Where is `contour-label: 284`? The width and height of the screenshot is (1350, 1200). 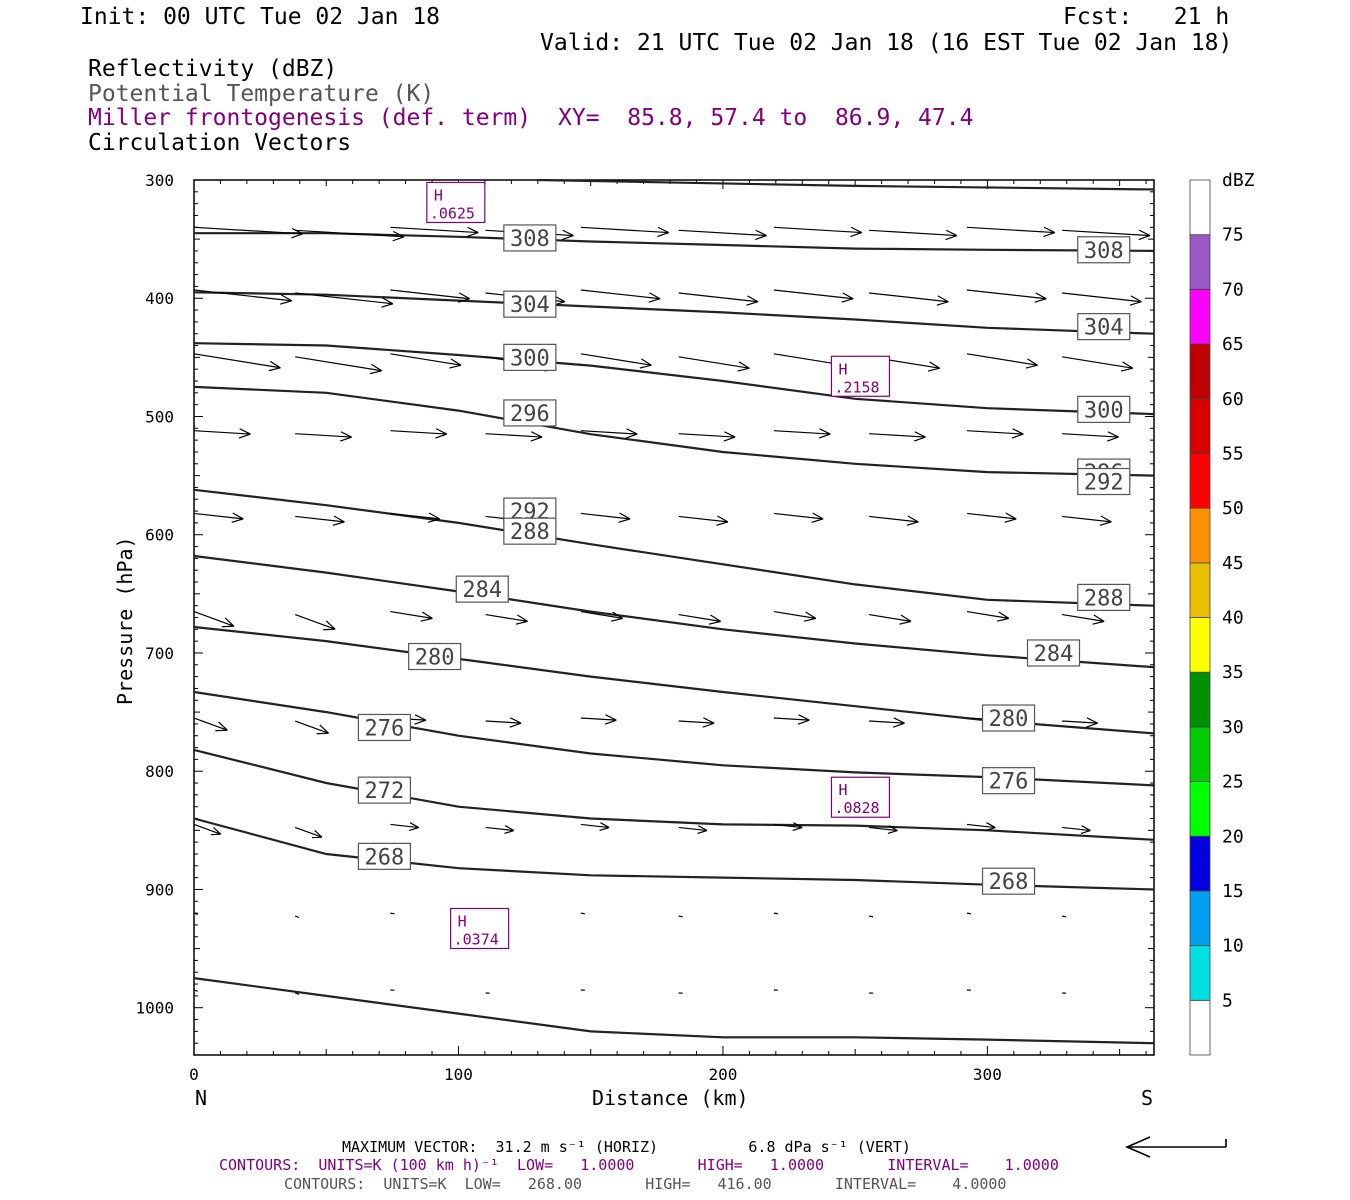
contour-label: 284 is located at coordinates (1053, 653).